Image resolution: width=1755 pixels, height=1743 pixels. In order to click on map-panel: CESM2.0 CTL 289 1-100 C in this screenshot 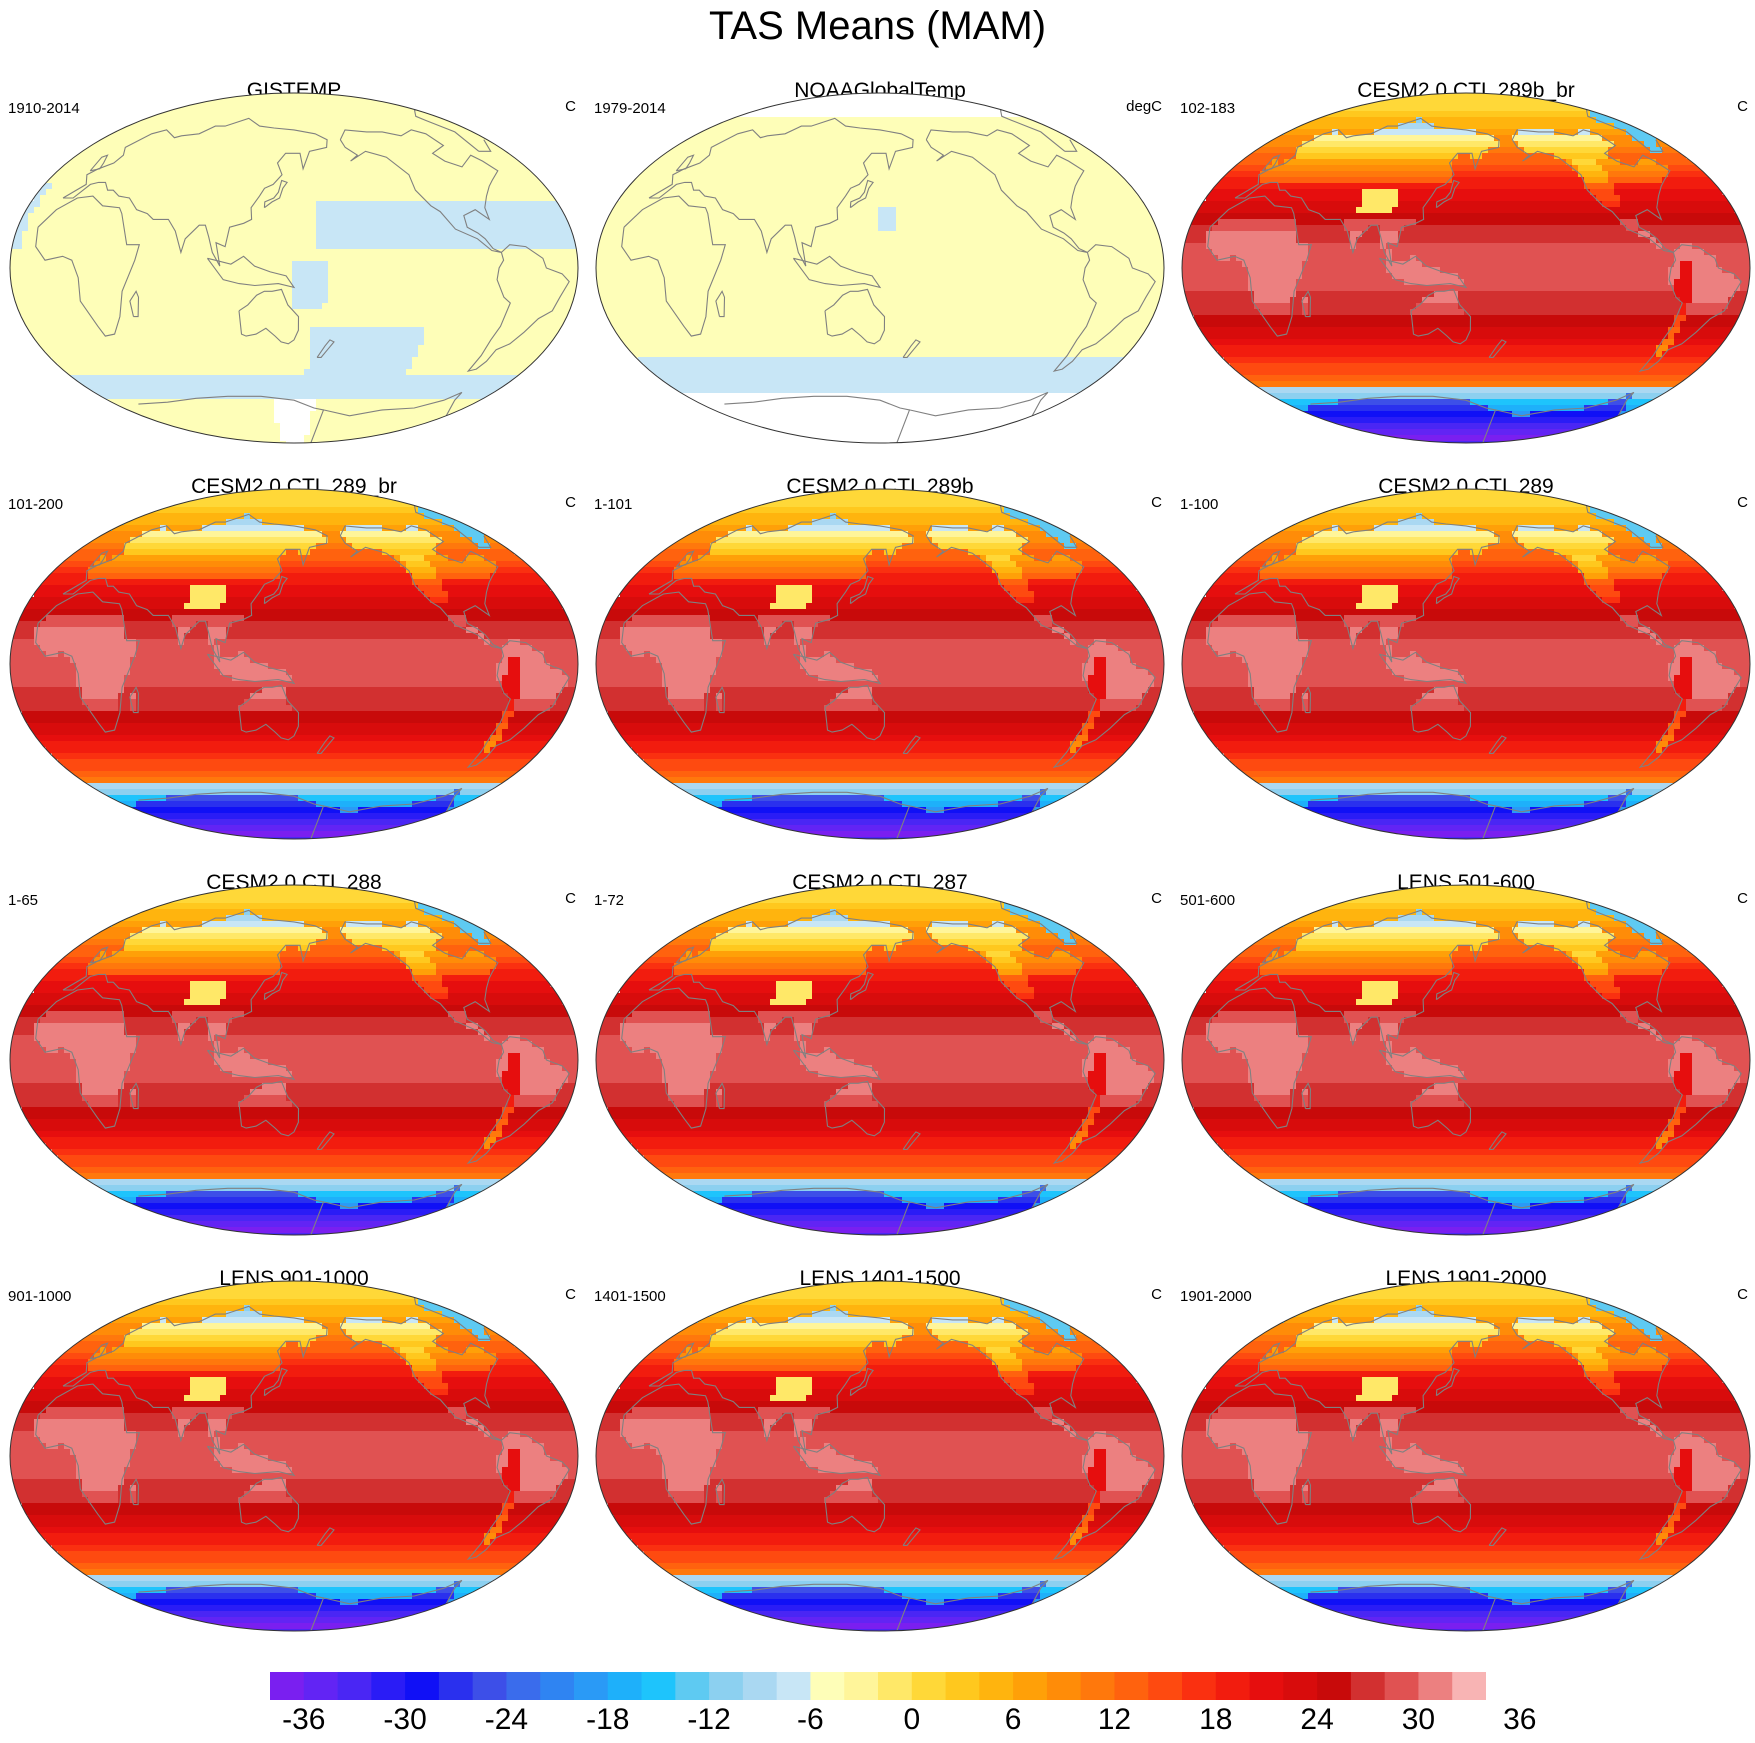, I will do `click(1466, 656)`.